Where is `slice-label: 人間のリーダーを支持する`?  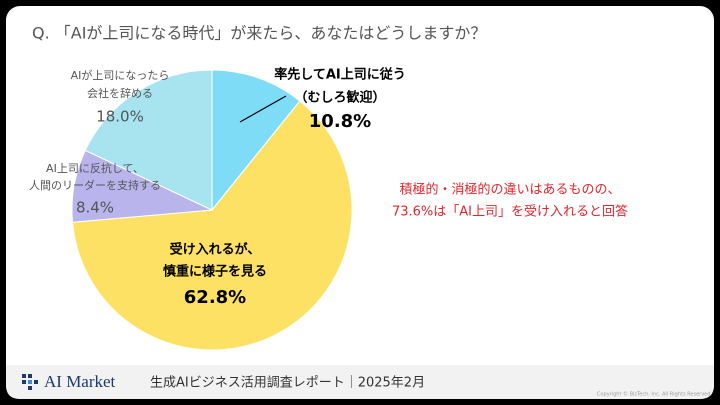 slice-label: 人間のリーダーを支持する is located at coordinates (95, 185).